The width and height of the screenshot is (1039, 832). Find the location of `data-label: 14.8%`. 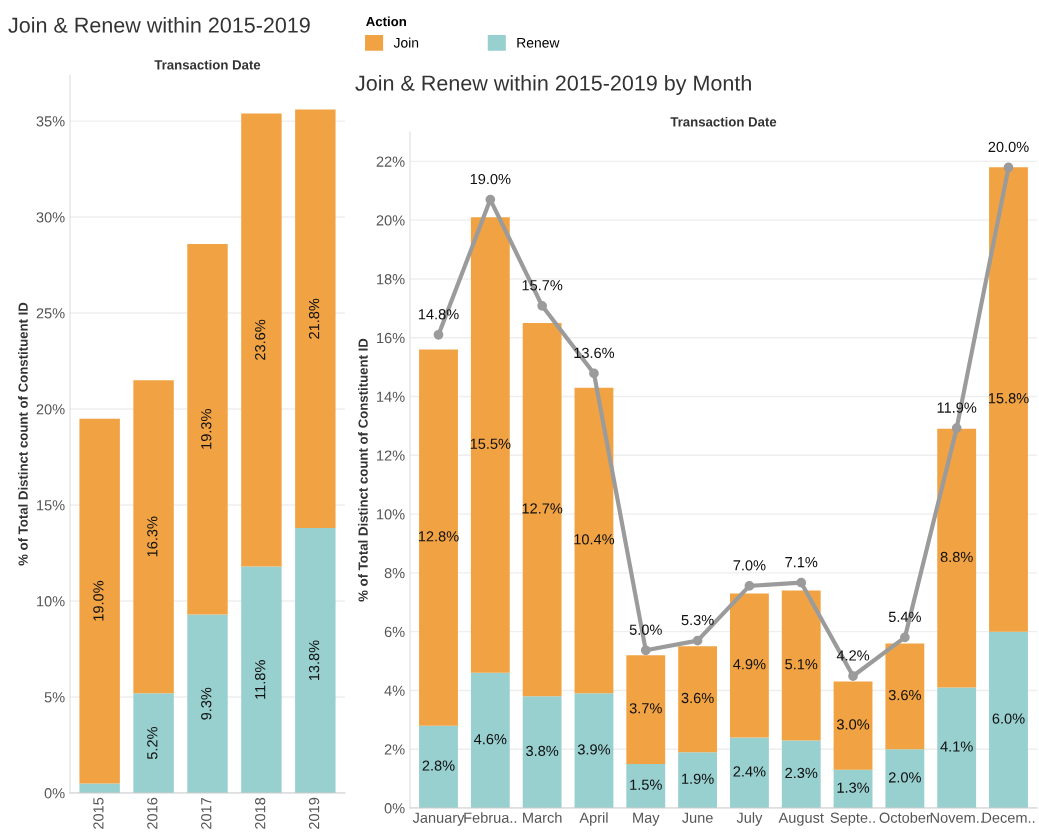

data-label: 14.8% is located at coordinates (438, 314).